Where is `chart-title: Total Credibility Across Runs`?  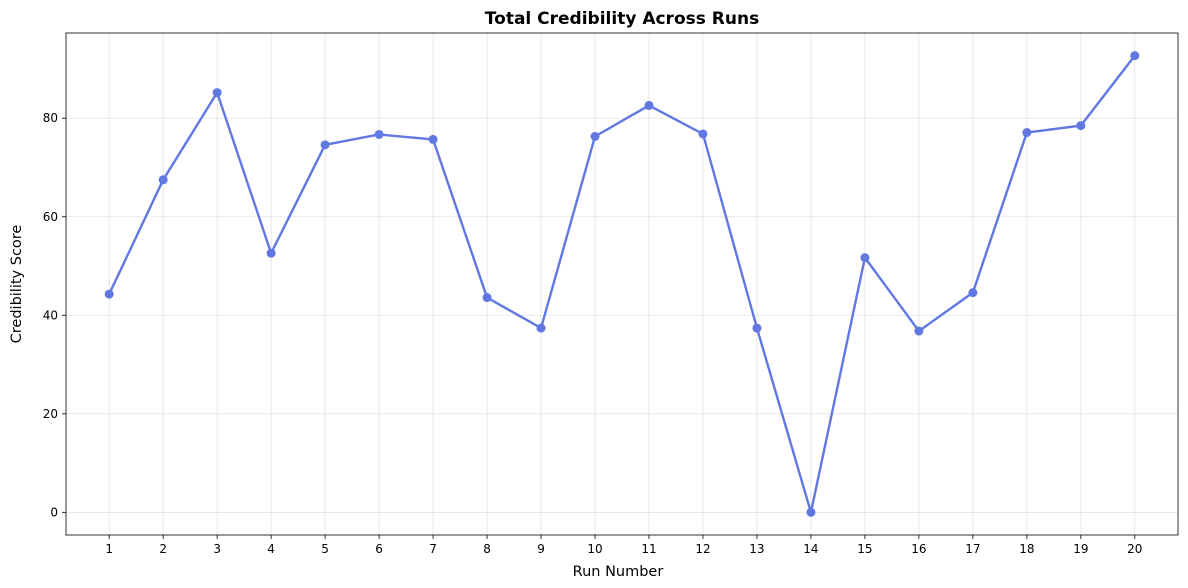
chart-title: Total Credibility Across Runs is located at coordinates (622, 19).